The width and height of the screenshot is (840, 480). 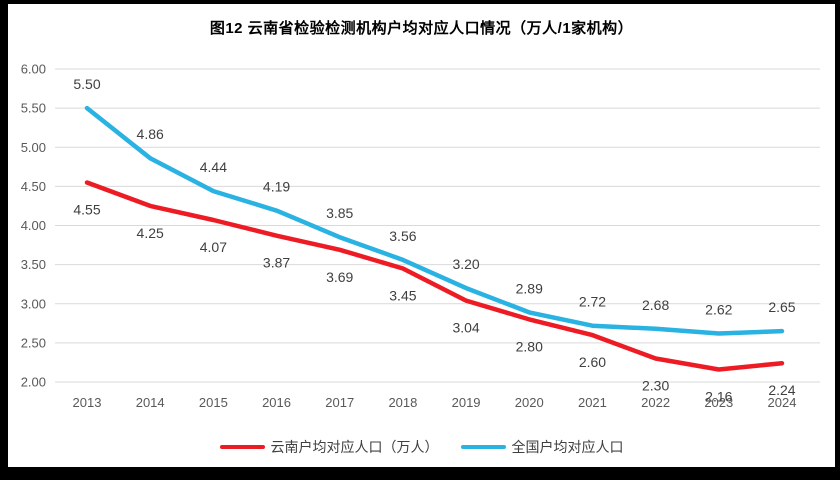 What do you see at coordinates (150, 134) in the screenshot?
I see `data-label-series-1: 4.86` at bounding box center [150, 134].